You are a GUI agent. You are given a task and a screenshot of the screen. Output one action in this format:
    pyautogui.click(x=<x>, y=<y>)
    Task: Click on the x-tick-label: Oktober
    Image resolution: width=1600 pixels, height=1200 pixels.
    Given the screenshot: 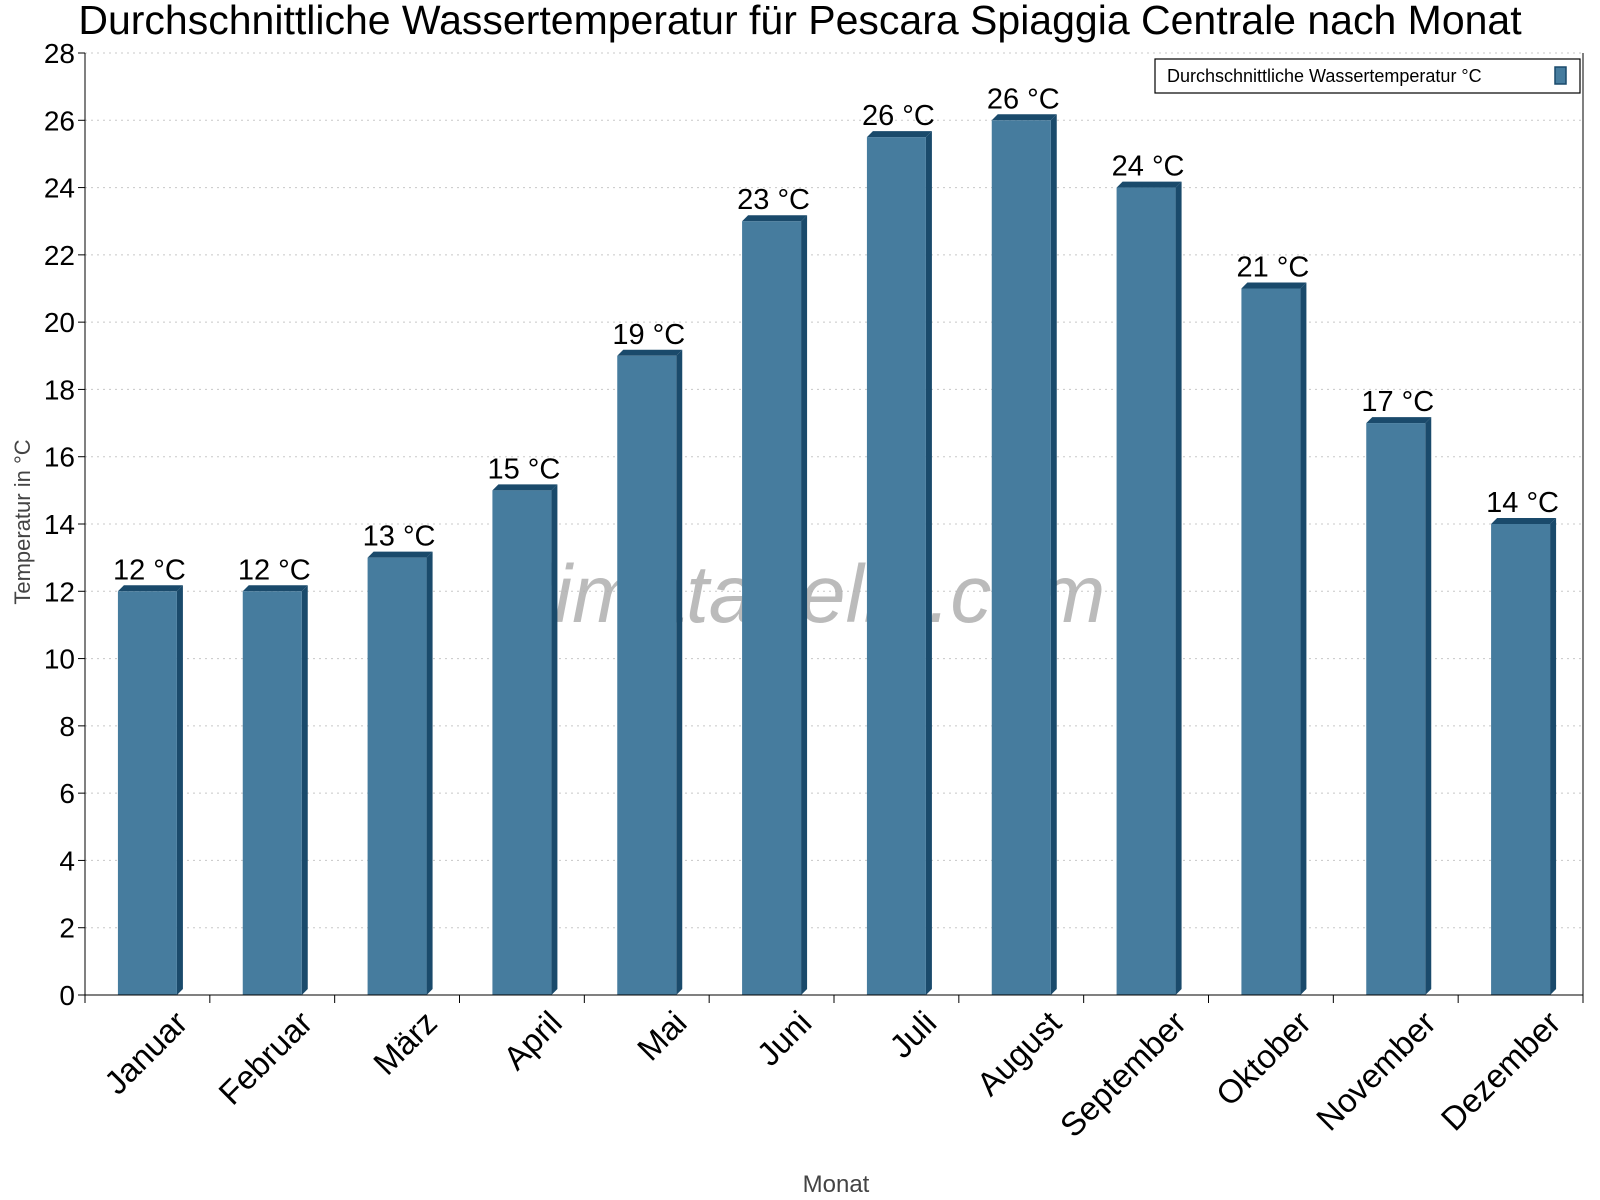 What is the action you would take?
    pyautogui.click(x=1263, y=1058)
    